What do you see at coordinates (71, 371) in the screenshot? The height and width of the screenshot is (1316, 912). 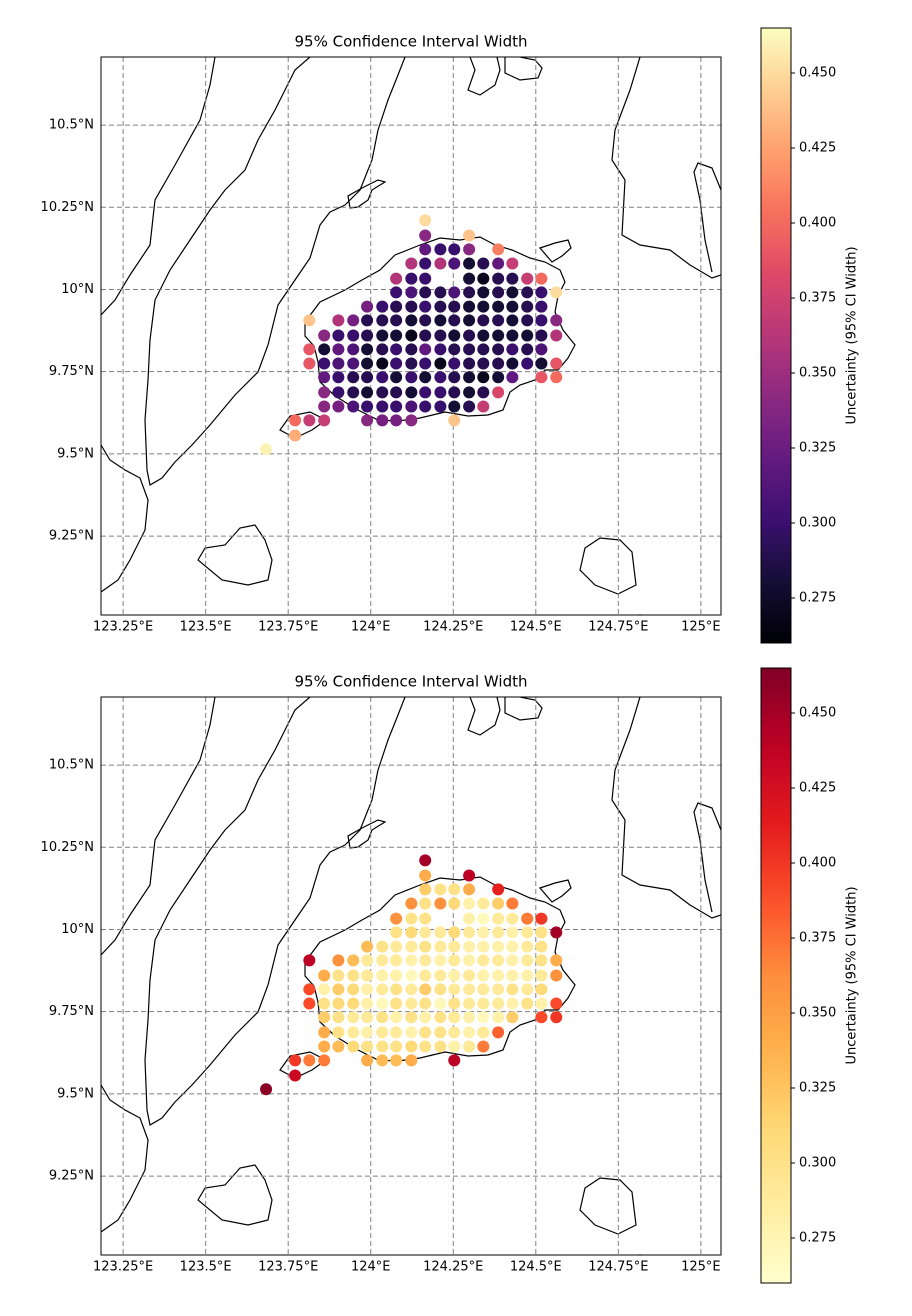 I see `y-tick-label: 9.75°N` at bounding box center [71, 371].